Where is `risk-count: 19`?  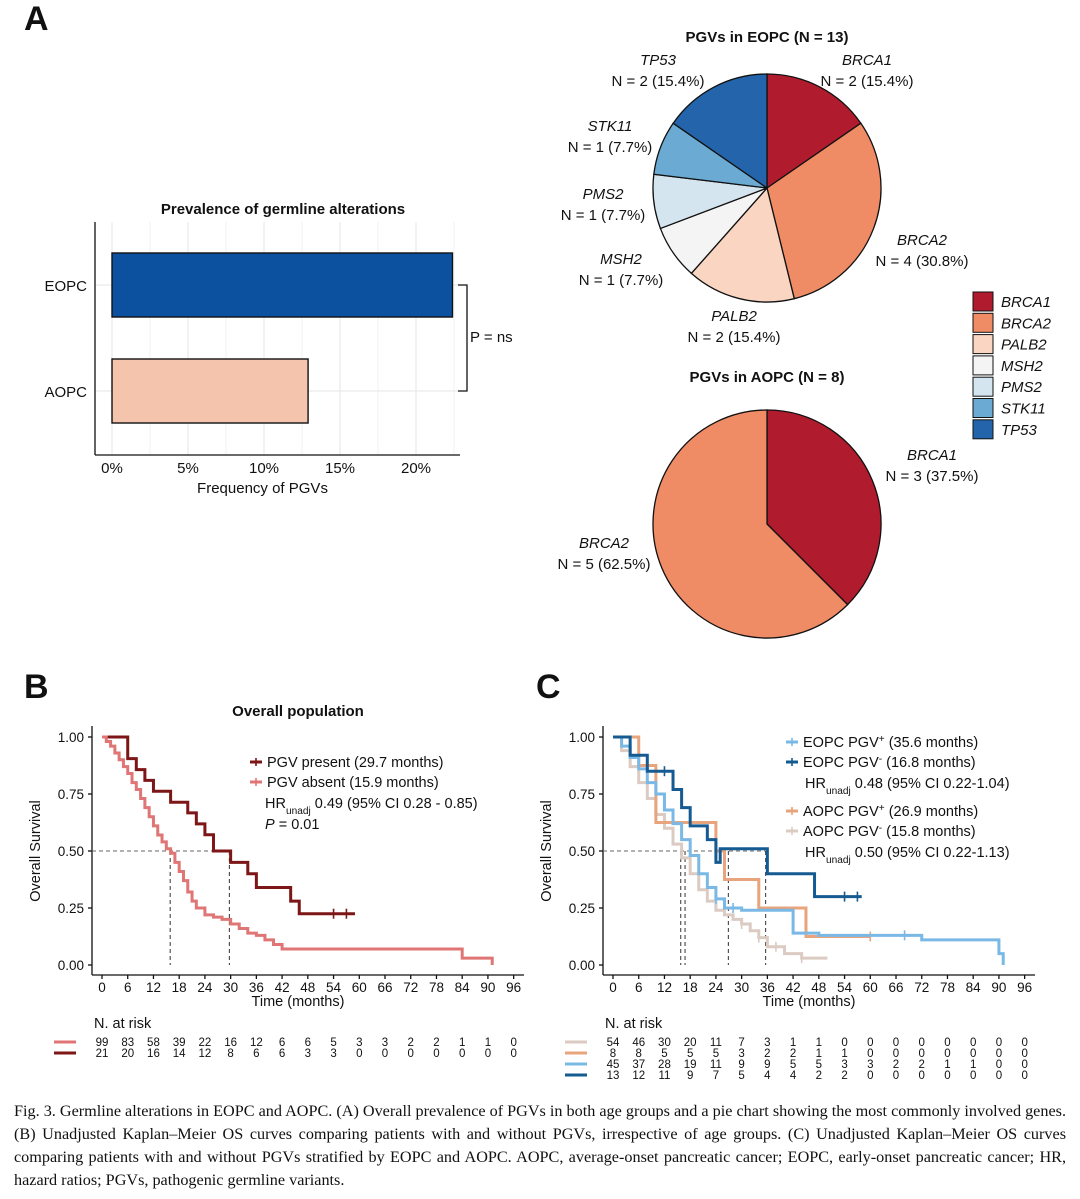 risk-count: 19 is located at coordinates (690, 1065).